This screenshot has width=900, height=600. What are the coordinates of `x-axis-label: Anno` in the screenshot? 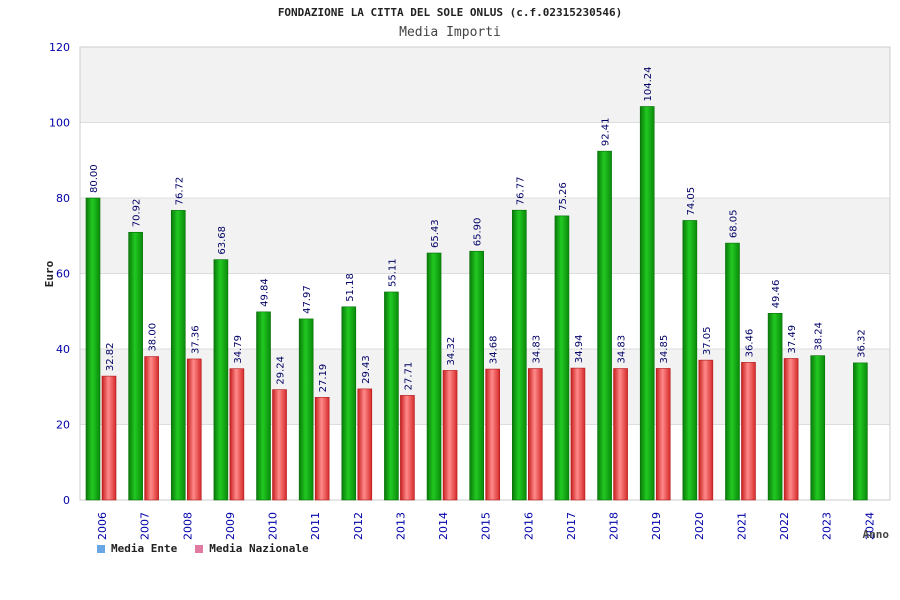 It's located at (876, 534).